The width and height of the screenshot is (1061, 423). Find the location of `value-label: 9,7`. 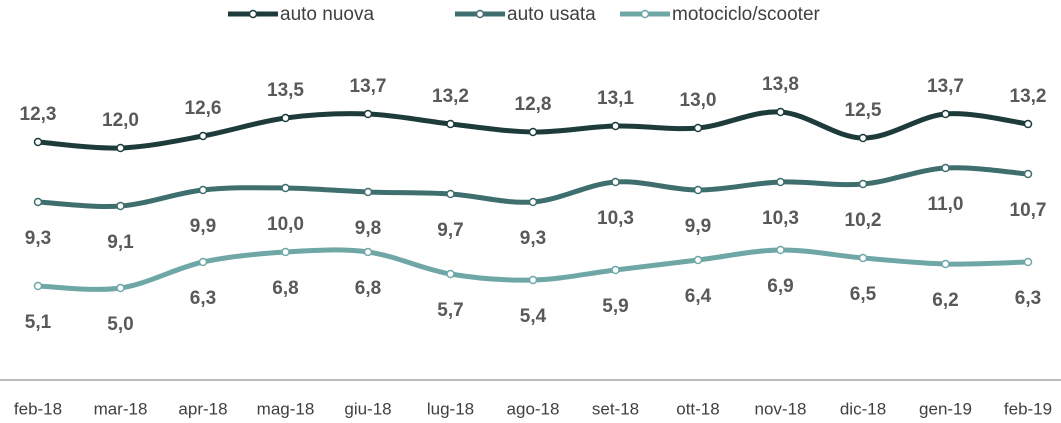

value-label: 9,7 is located at coordinates (450, 230).